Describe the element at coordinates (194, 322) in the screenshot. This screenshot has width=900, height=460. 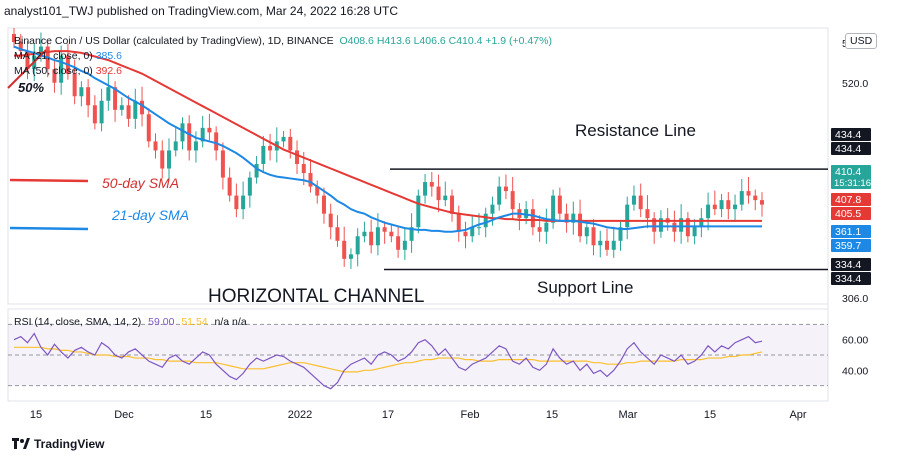
I see `rsi-legend-sma-value: 51.54` at that location.